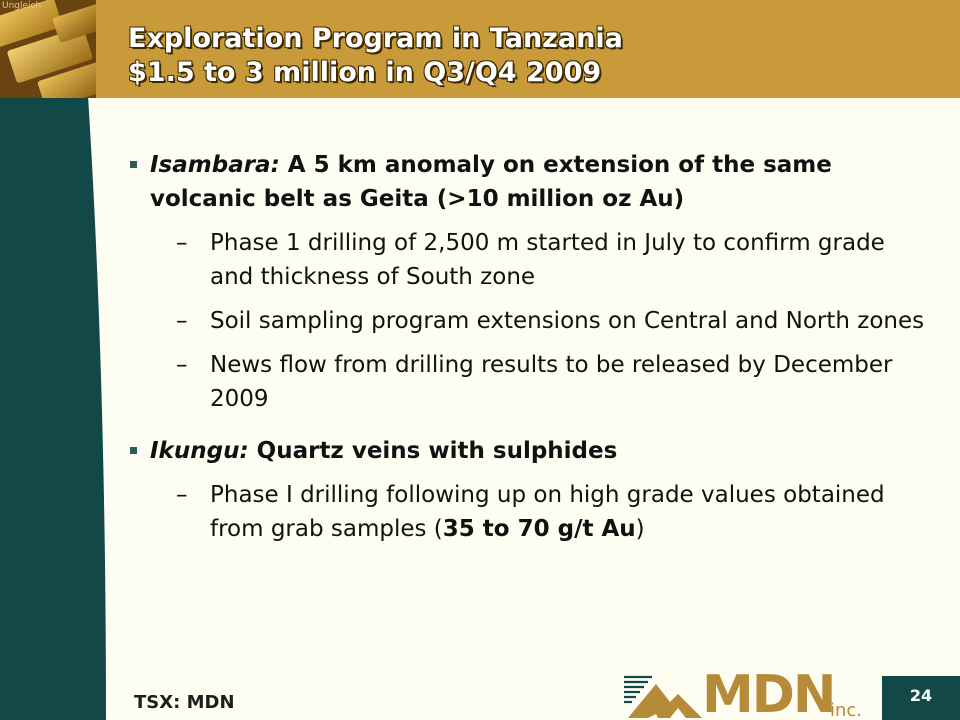  I want to click on mdn-logo-mark-icon, so click(663, 696).